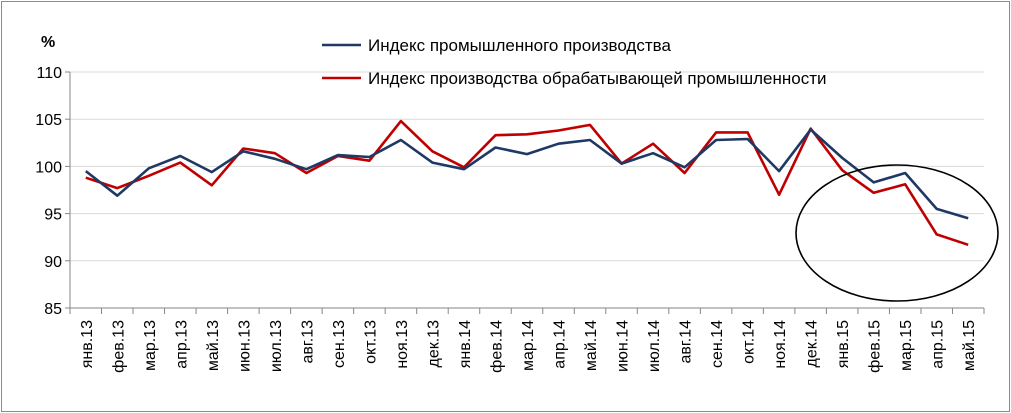  What do you see at coordinates (53, 262) in the screenshot?
I see `y-tick-label: 90` at bounding box center [53, 262].